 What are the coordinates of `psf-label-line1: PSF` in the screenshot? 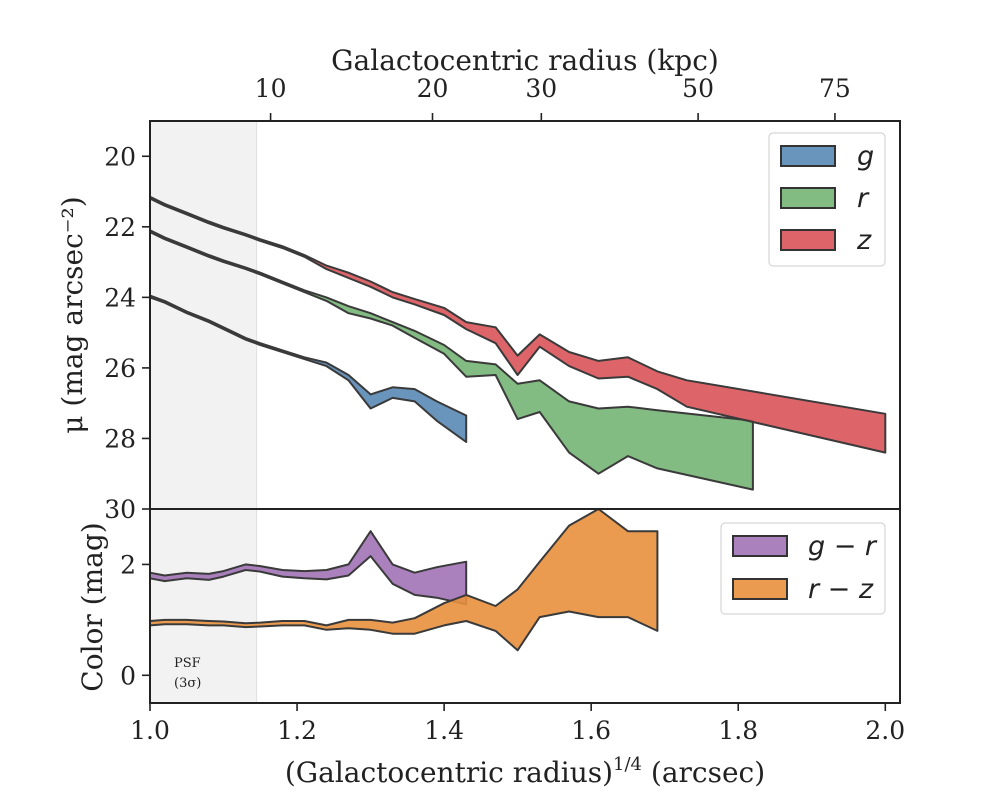 It's located at (187, 663).